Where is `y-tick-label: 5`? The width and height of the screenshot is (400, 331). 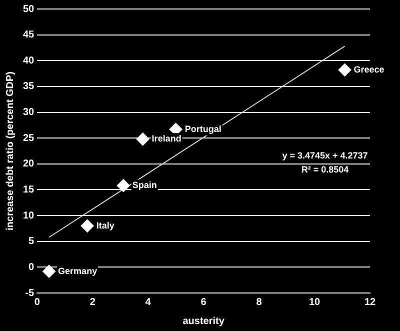
y-tick-label: 5 is located at coordinates (31, 242).